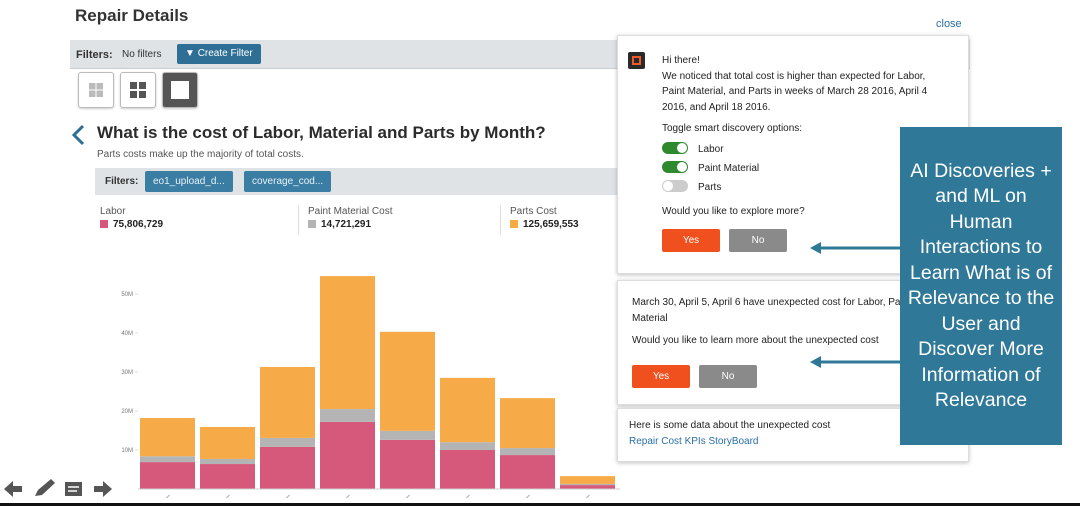 The height and width of the screenshot is (506, 1080). What do you see at coordinates (350, 211) in the screenshot?
I see `metric-name: Paint Material Cost` at bounding box center [350, 211].